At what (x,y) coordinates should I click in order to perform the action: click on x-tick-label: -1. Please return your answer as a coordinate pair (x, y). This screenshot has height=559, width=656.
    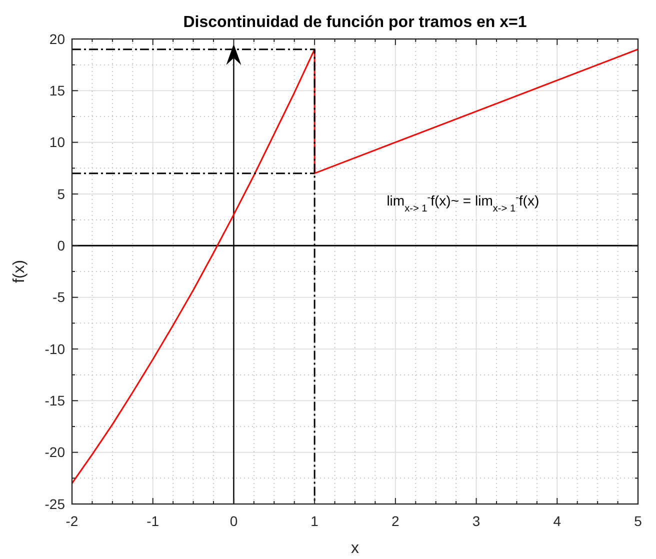
    Looking at the image, I should click on (153, 521).